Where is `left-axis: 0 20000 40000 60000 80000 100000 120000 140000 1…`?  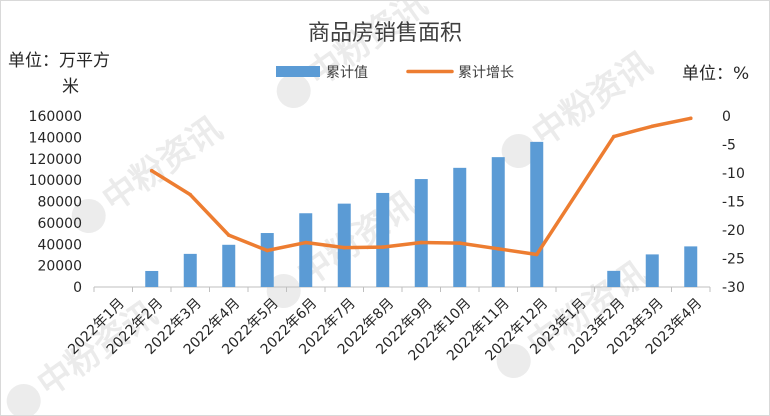 left-axis: 0 20000 40000 60000 80000 100000 120000 140000 1… is located at coordinates (55, 202).